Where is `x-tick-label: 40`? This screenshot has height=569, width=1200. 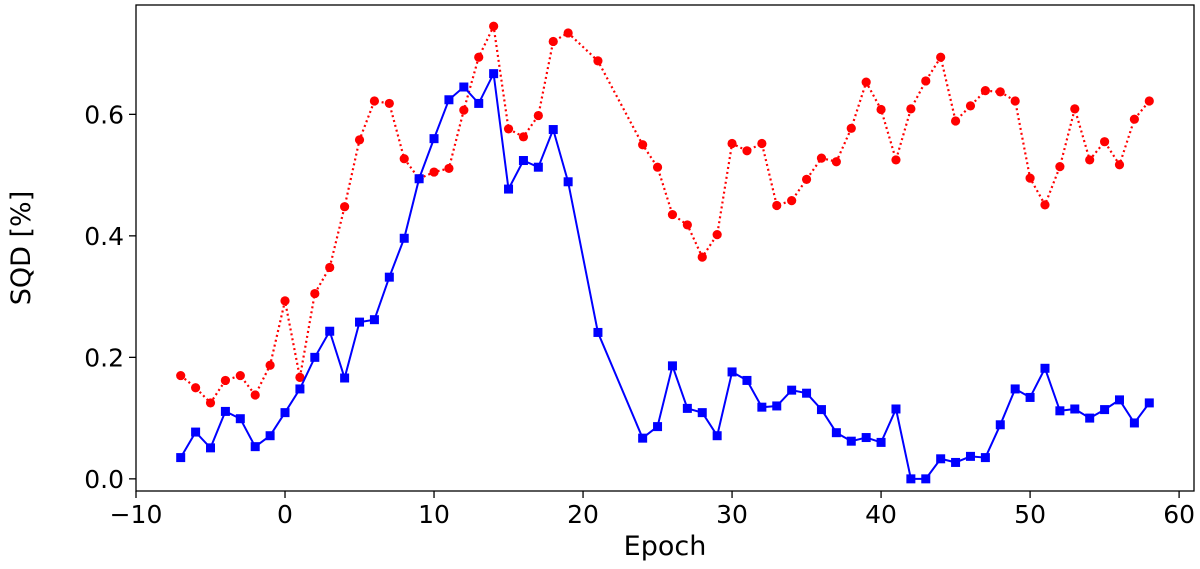 x-tick-label: 40 is located at coordinates (881, 514).